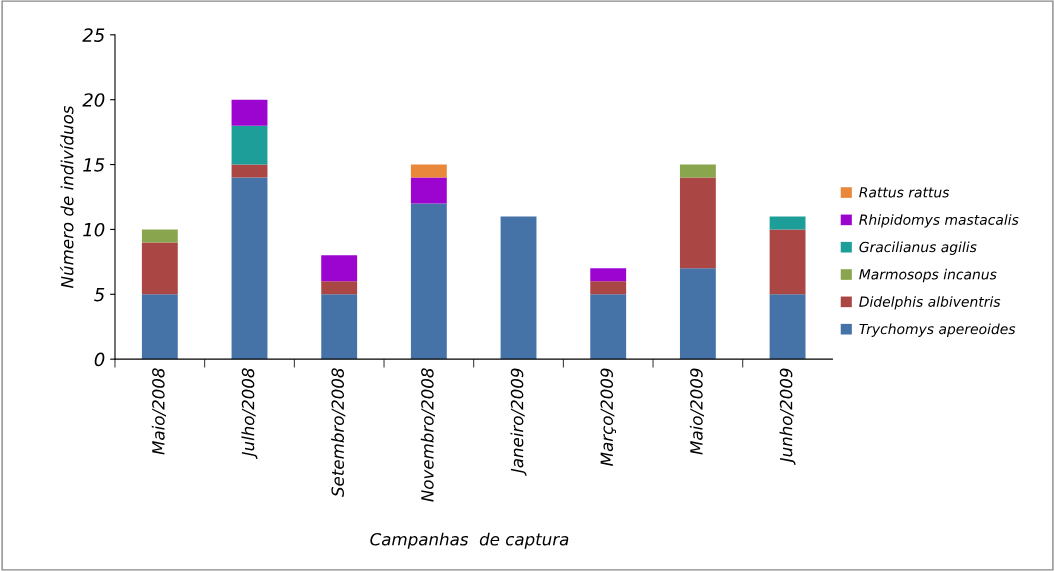  Describe the element at coordinates (249, 414) in the screenshot. I see `x-tick-label: Julho/2008` at that location.